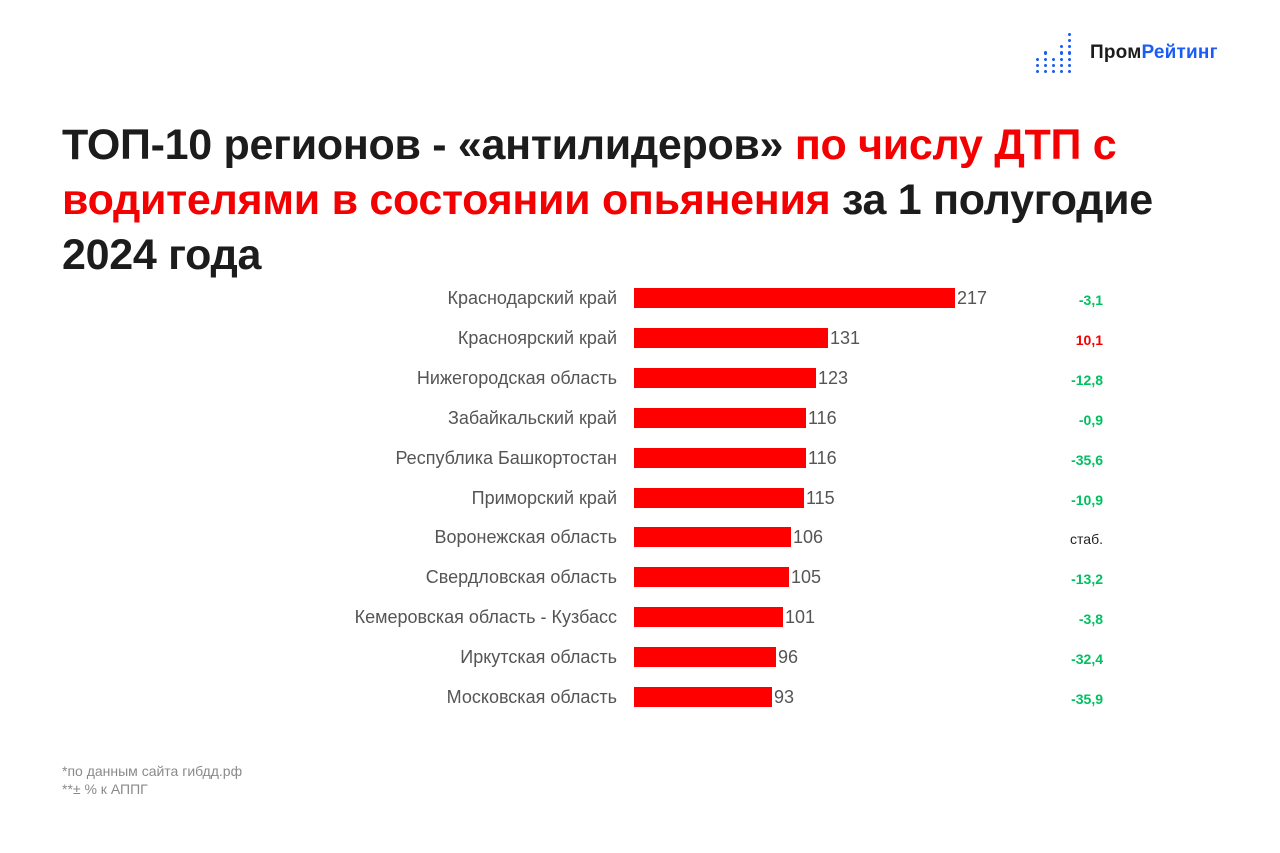  I want to click on bar-value: 101, so click(800, 617).